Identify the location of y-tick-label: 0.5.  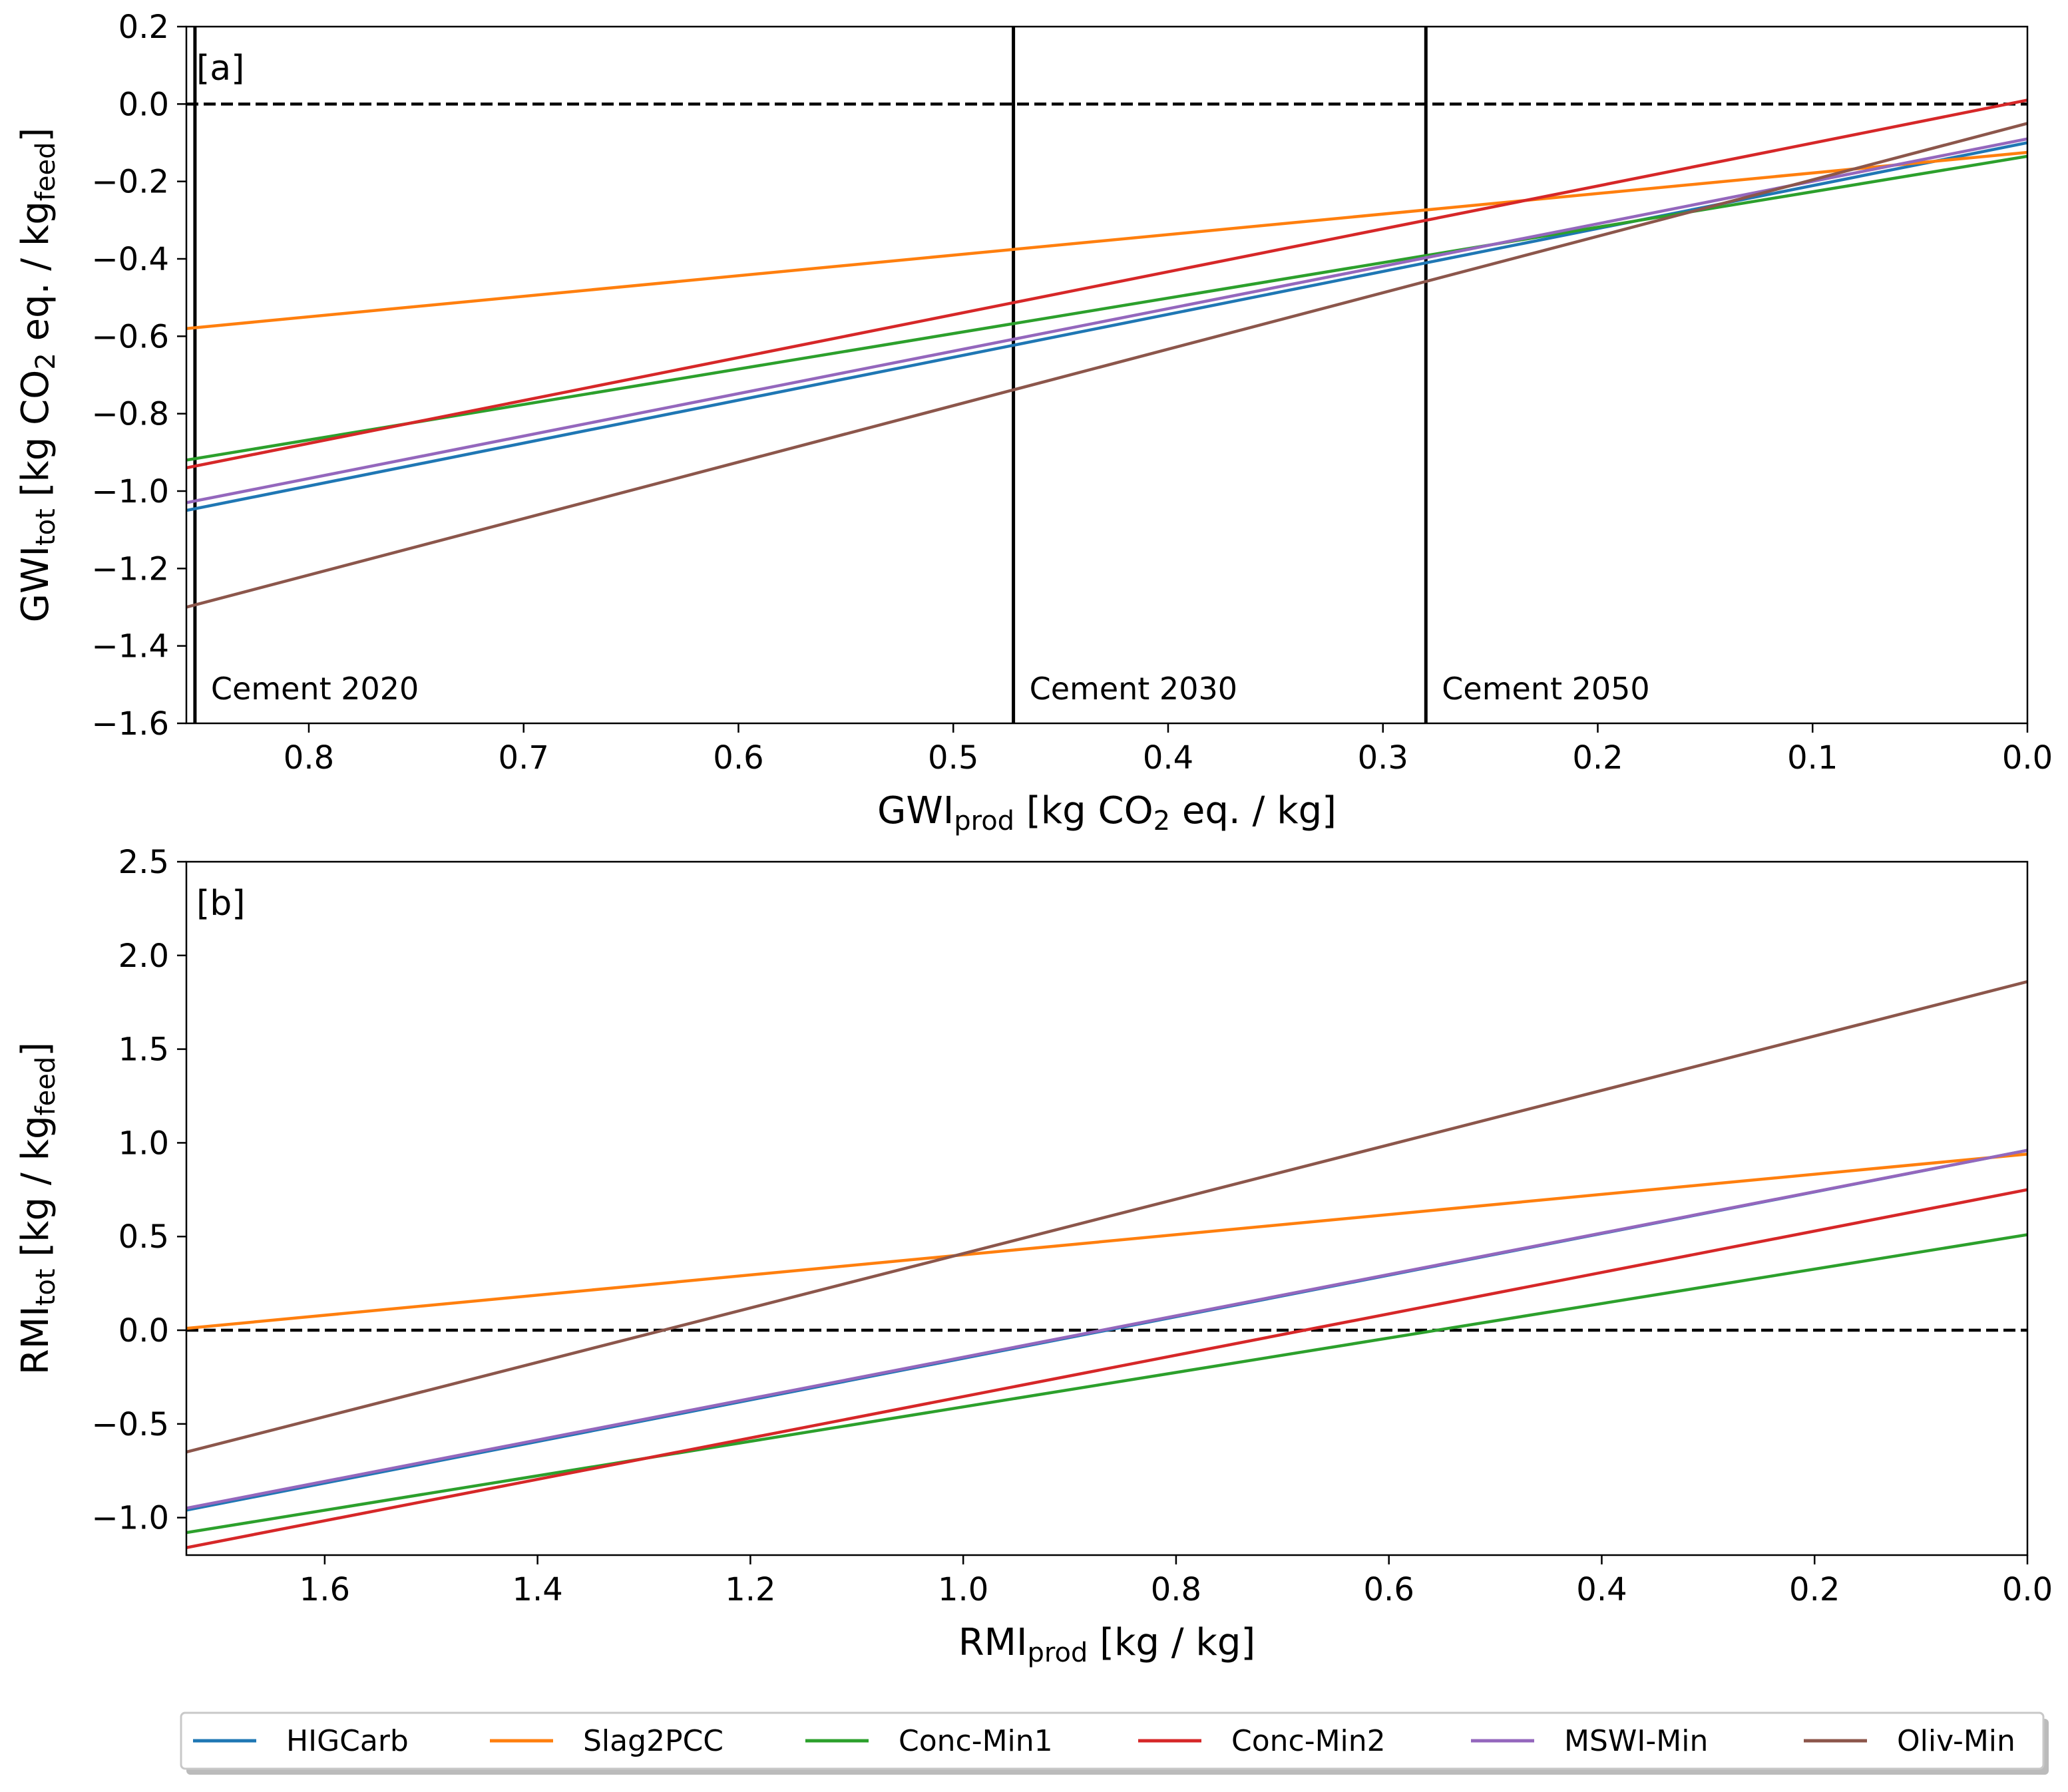
(143, 1237).